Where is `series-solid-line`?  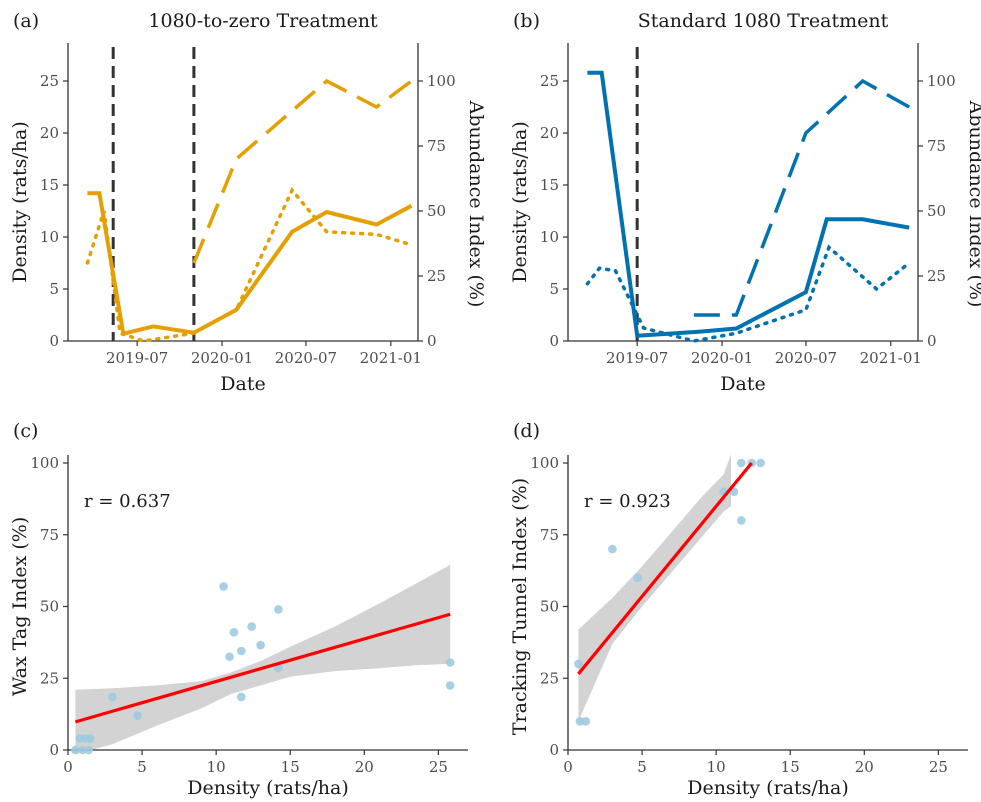 series-solid-line is located at coordinates (748, 204).